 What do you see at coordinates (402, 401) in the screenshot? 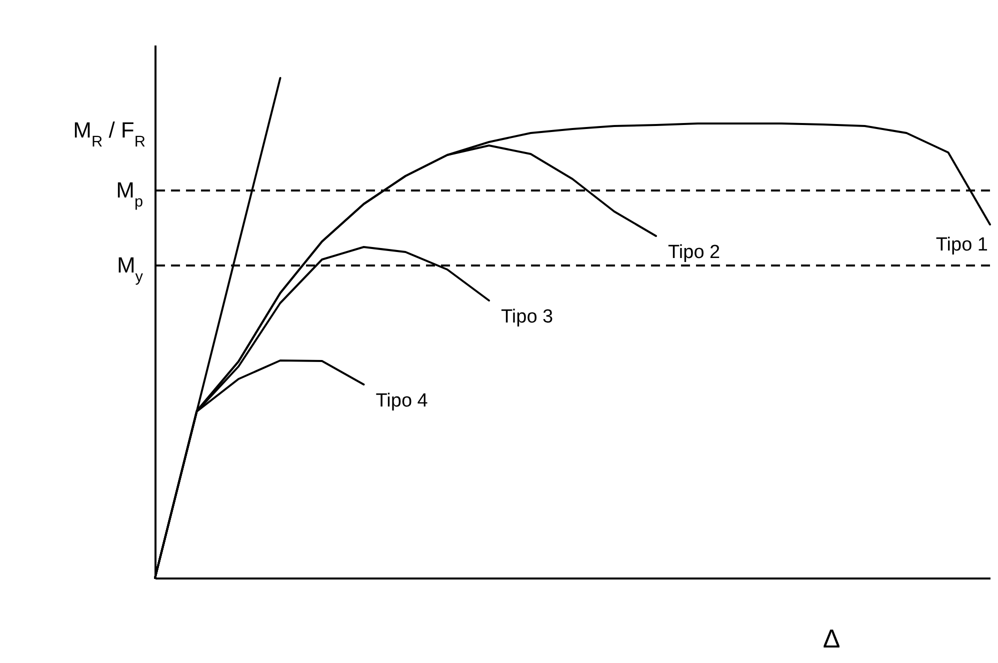
I see `series-label: Tipo 4` at bounding box center [402, 401].